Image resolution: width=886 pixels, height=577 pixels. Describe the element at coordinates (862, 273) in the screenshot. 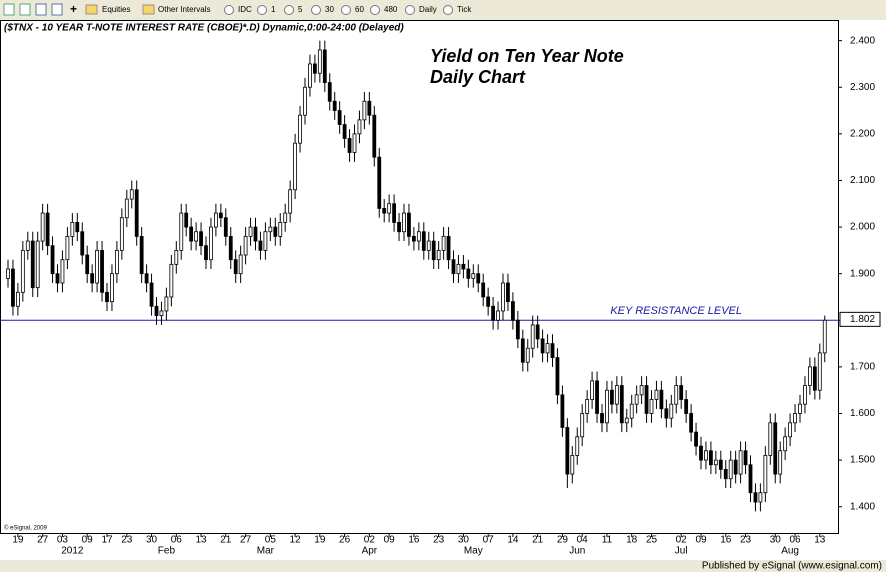

I see `y-tick-label: 1.900` at that location.